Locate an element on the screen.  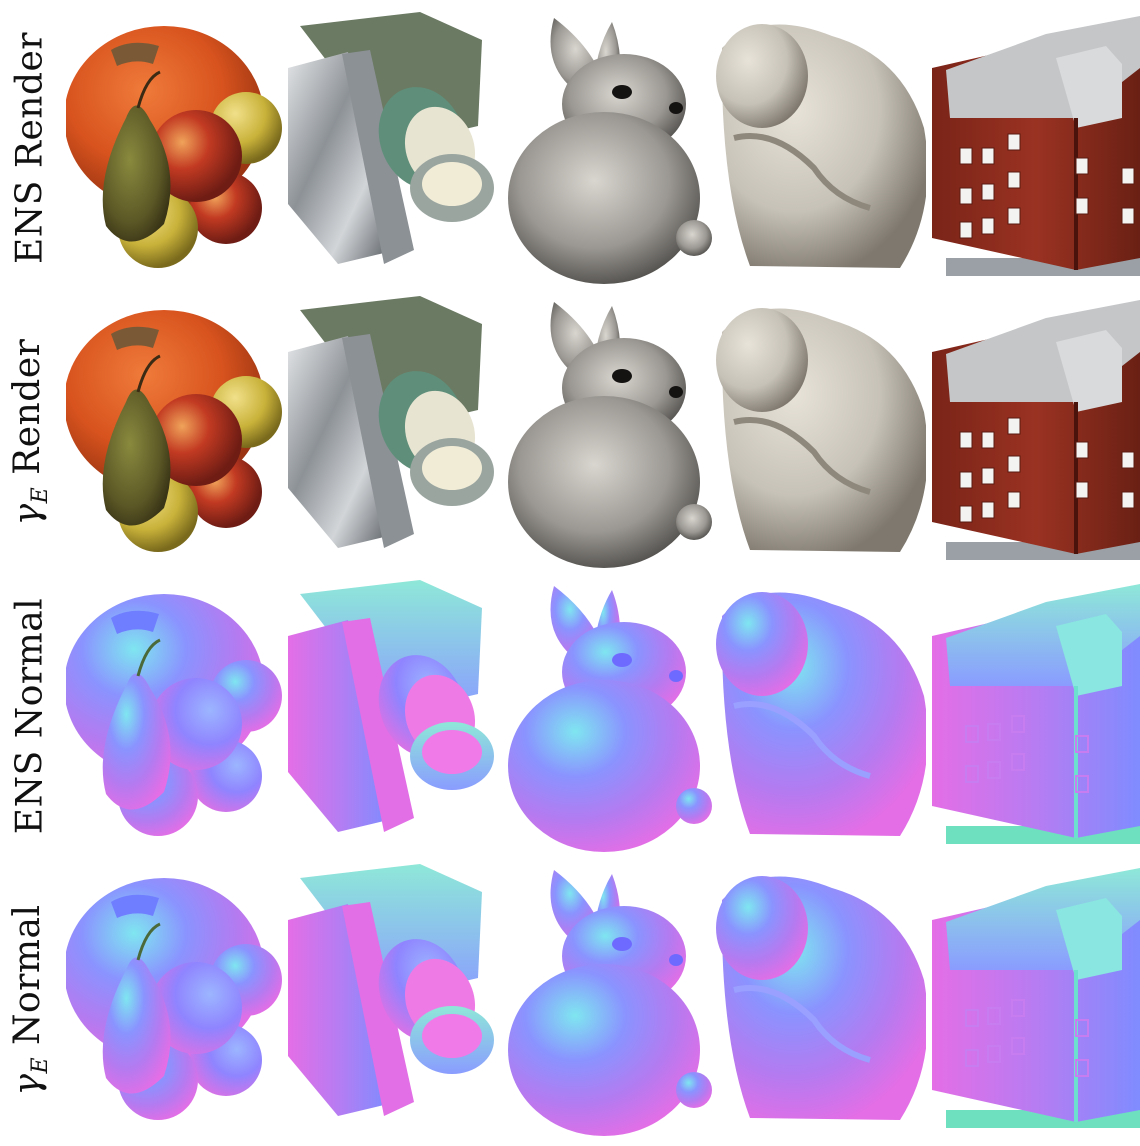
row-label-text: ENS Normal is located at coordinates (30, 716).